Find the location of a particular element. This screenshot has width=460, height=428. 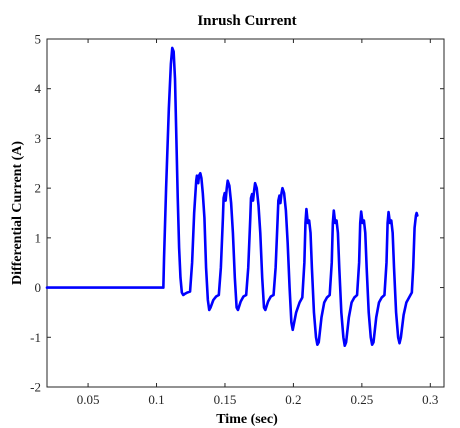

y-tick-label: 1 is located at coordinates (38, 237).